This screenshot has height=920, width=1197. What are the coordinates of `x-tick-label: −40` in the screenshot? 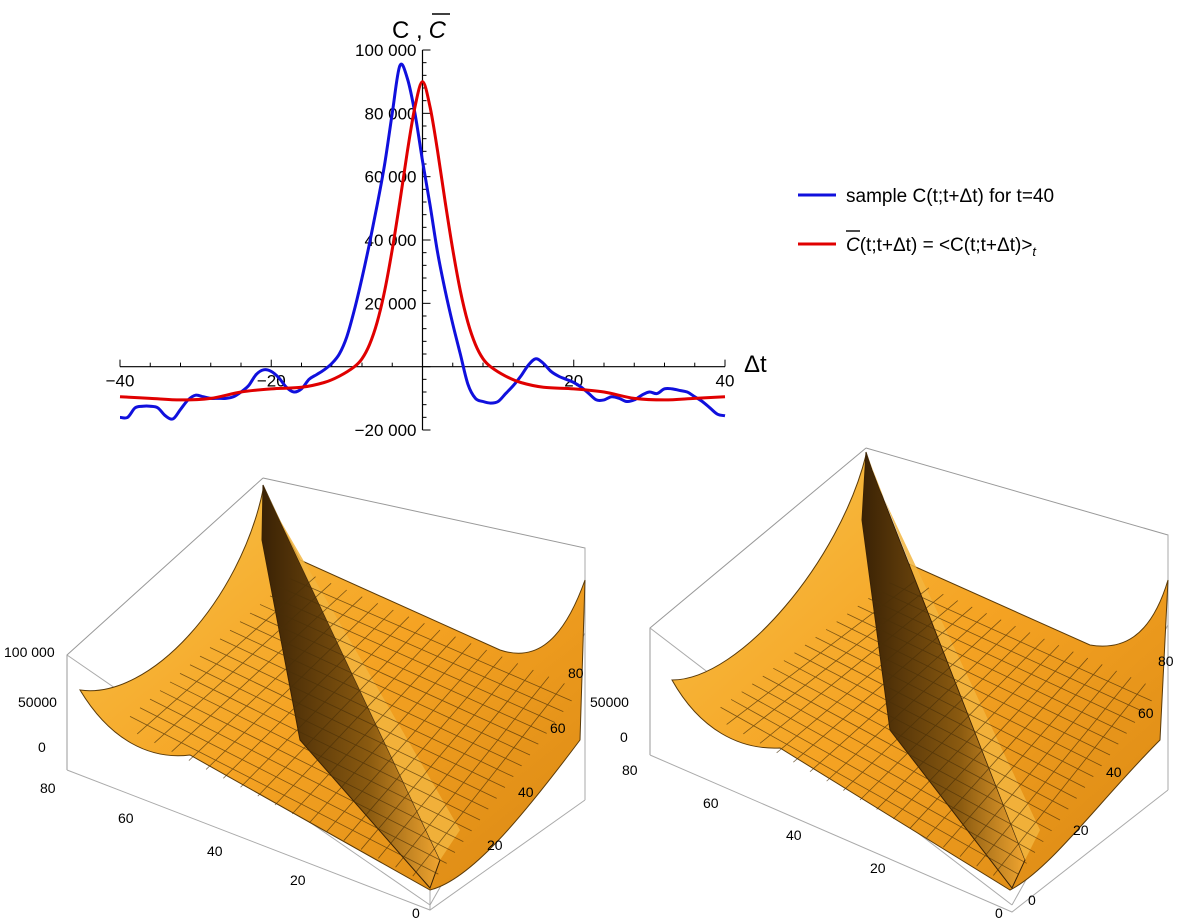 It's located at (120, 381).